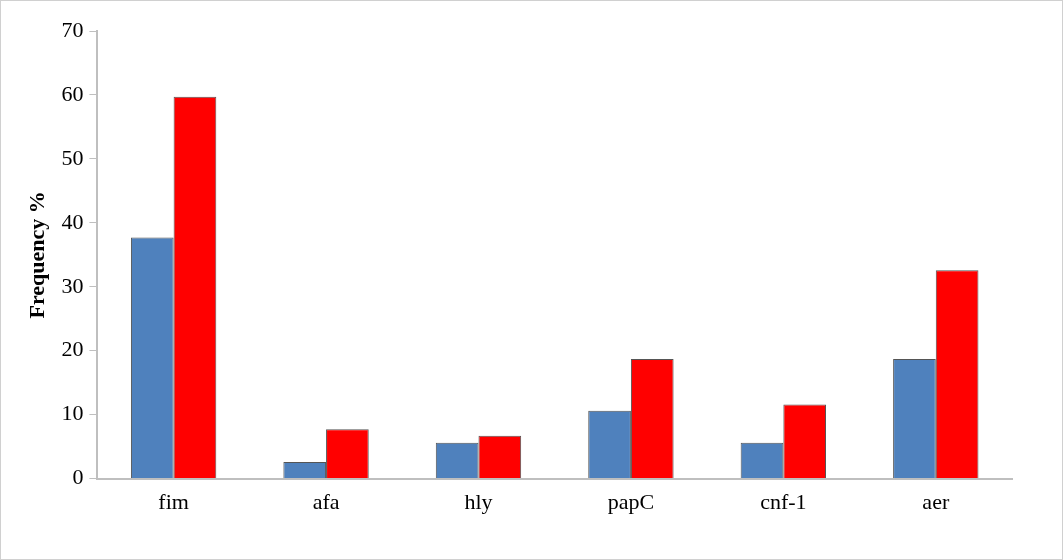 The width and height of the screenshot is (1063, 560). I want to click on y-axis-title: Frequency %, so click(36, 255).